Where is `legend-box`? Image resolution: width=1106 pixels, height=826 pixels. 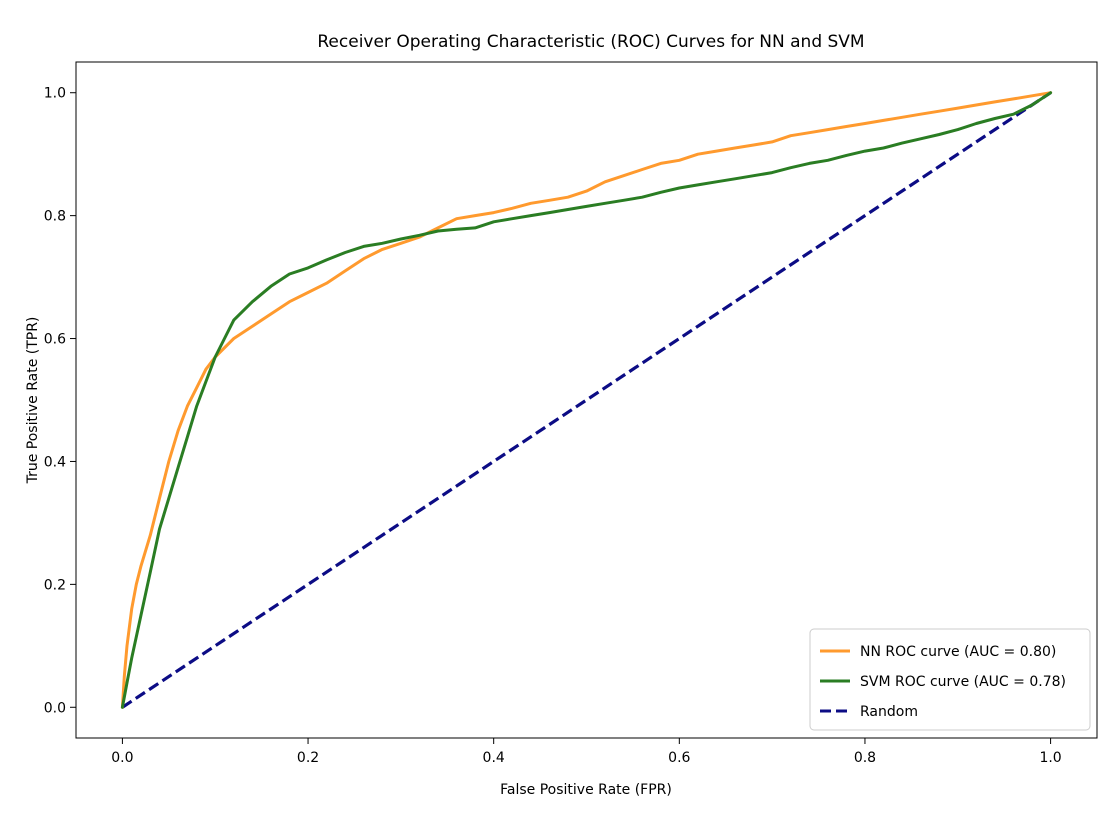
legend-box is located at coordinates (950, 679).